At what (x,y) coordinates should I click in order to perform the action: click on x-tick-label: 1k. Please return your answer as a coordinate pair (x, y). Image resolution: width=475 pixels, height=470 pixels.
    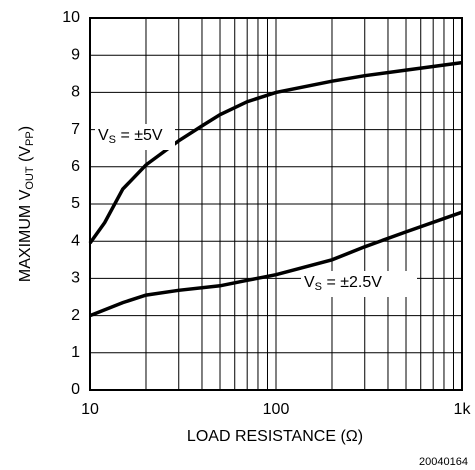
    Looking at the image, I should click on (463, 409).